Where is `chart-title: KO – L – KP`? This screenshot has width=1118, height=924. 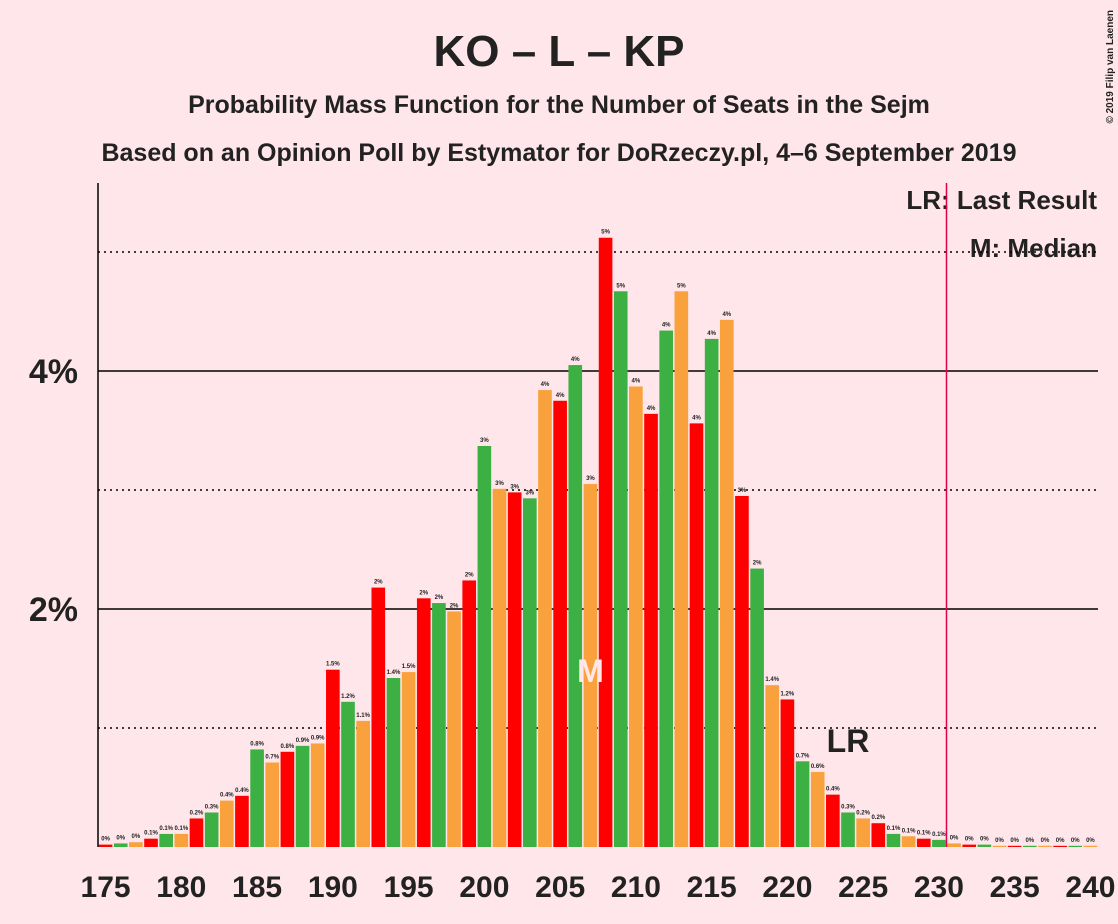 chart-title: KO – L – KP is located at coordinates (558, 51).